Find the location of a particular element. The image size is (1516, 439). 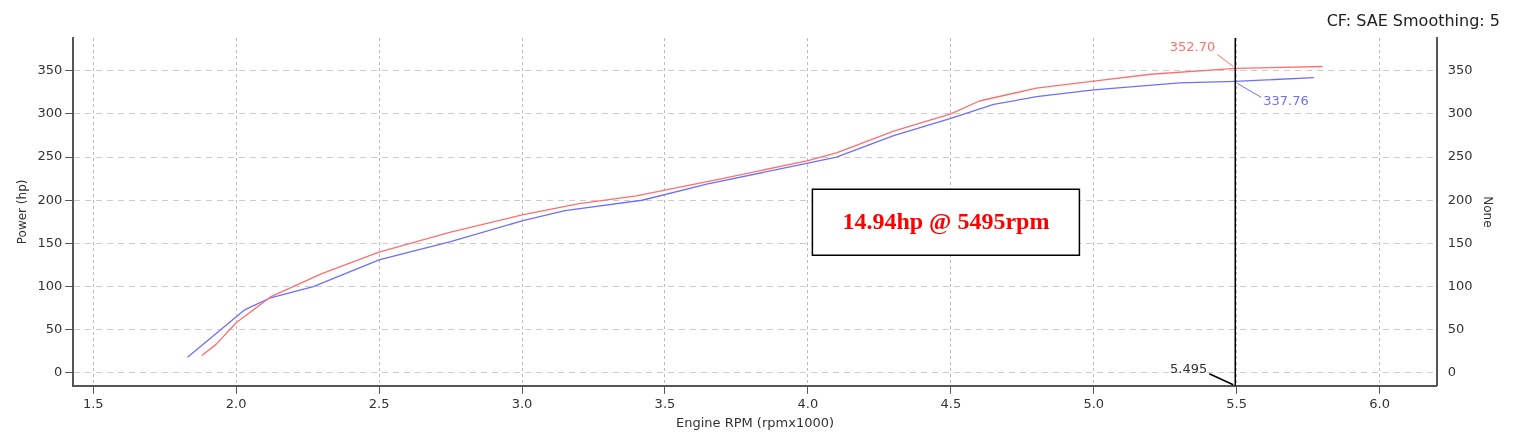

annotation: 337.76 is located at coordinates (1286, 101).